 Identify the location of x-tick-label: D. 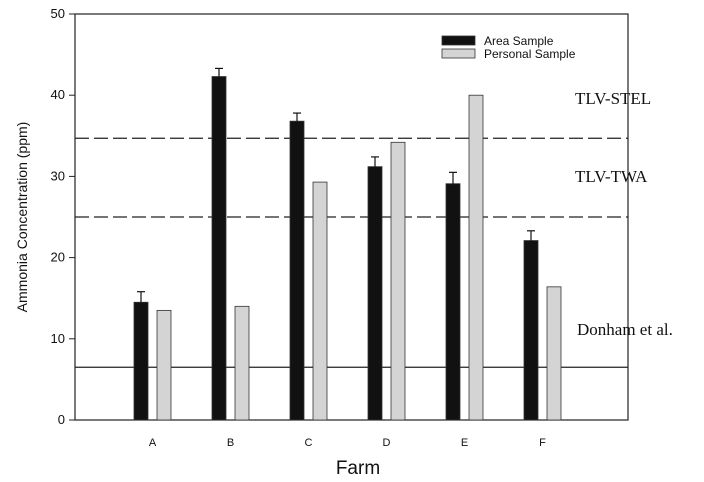
(387, 443).